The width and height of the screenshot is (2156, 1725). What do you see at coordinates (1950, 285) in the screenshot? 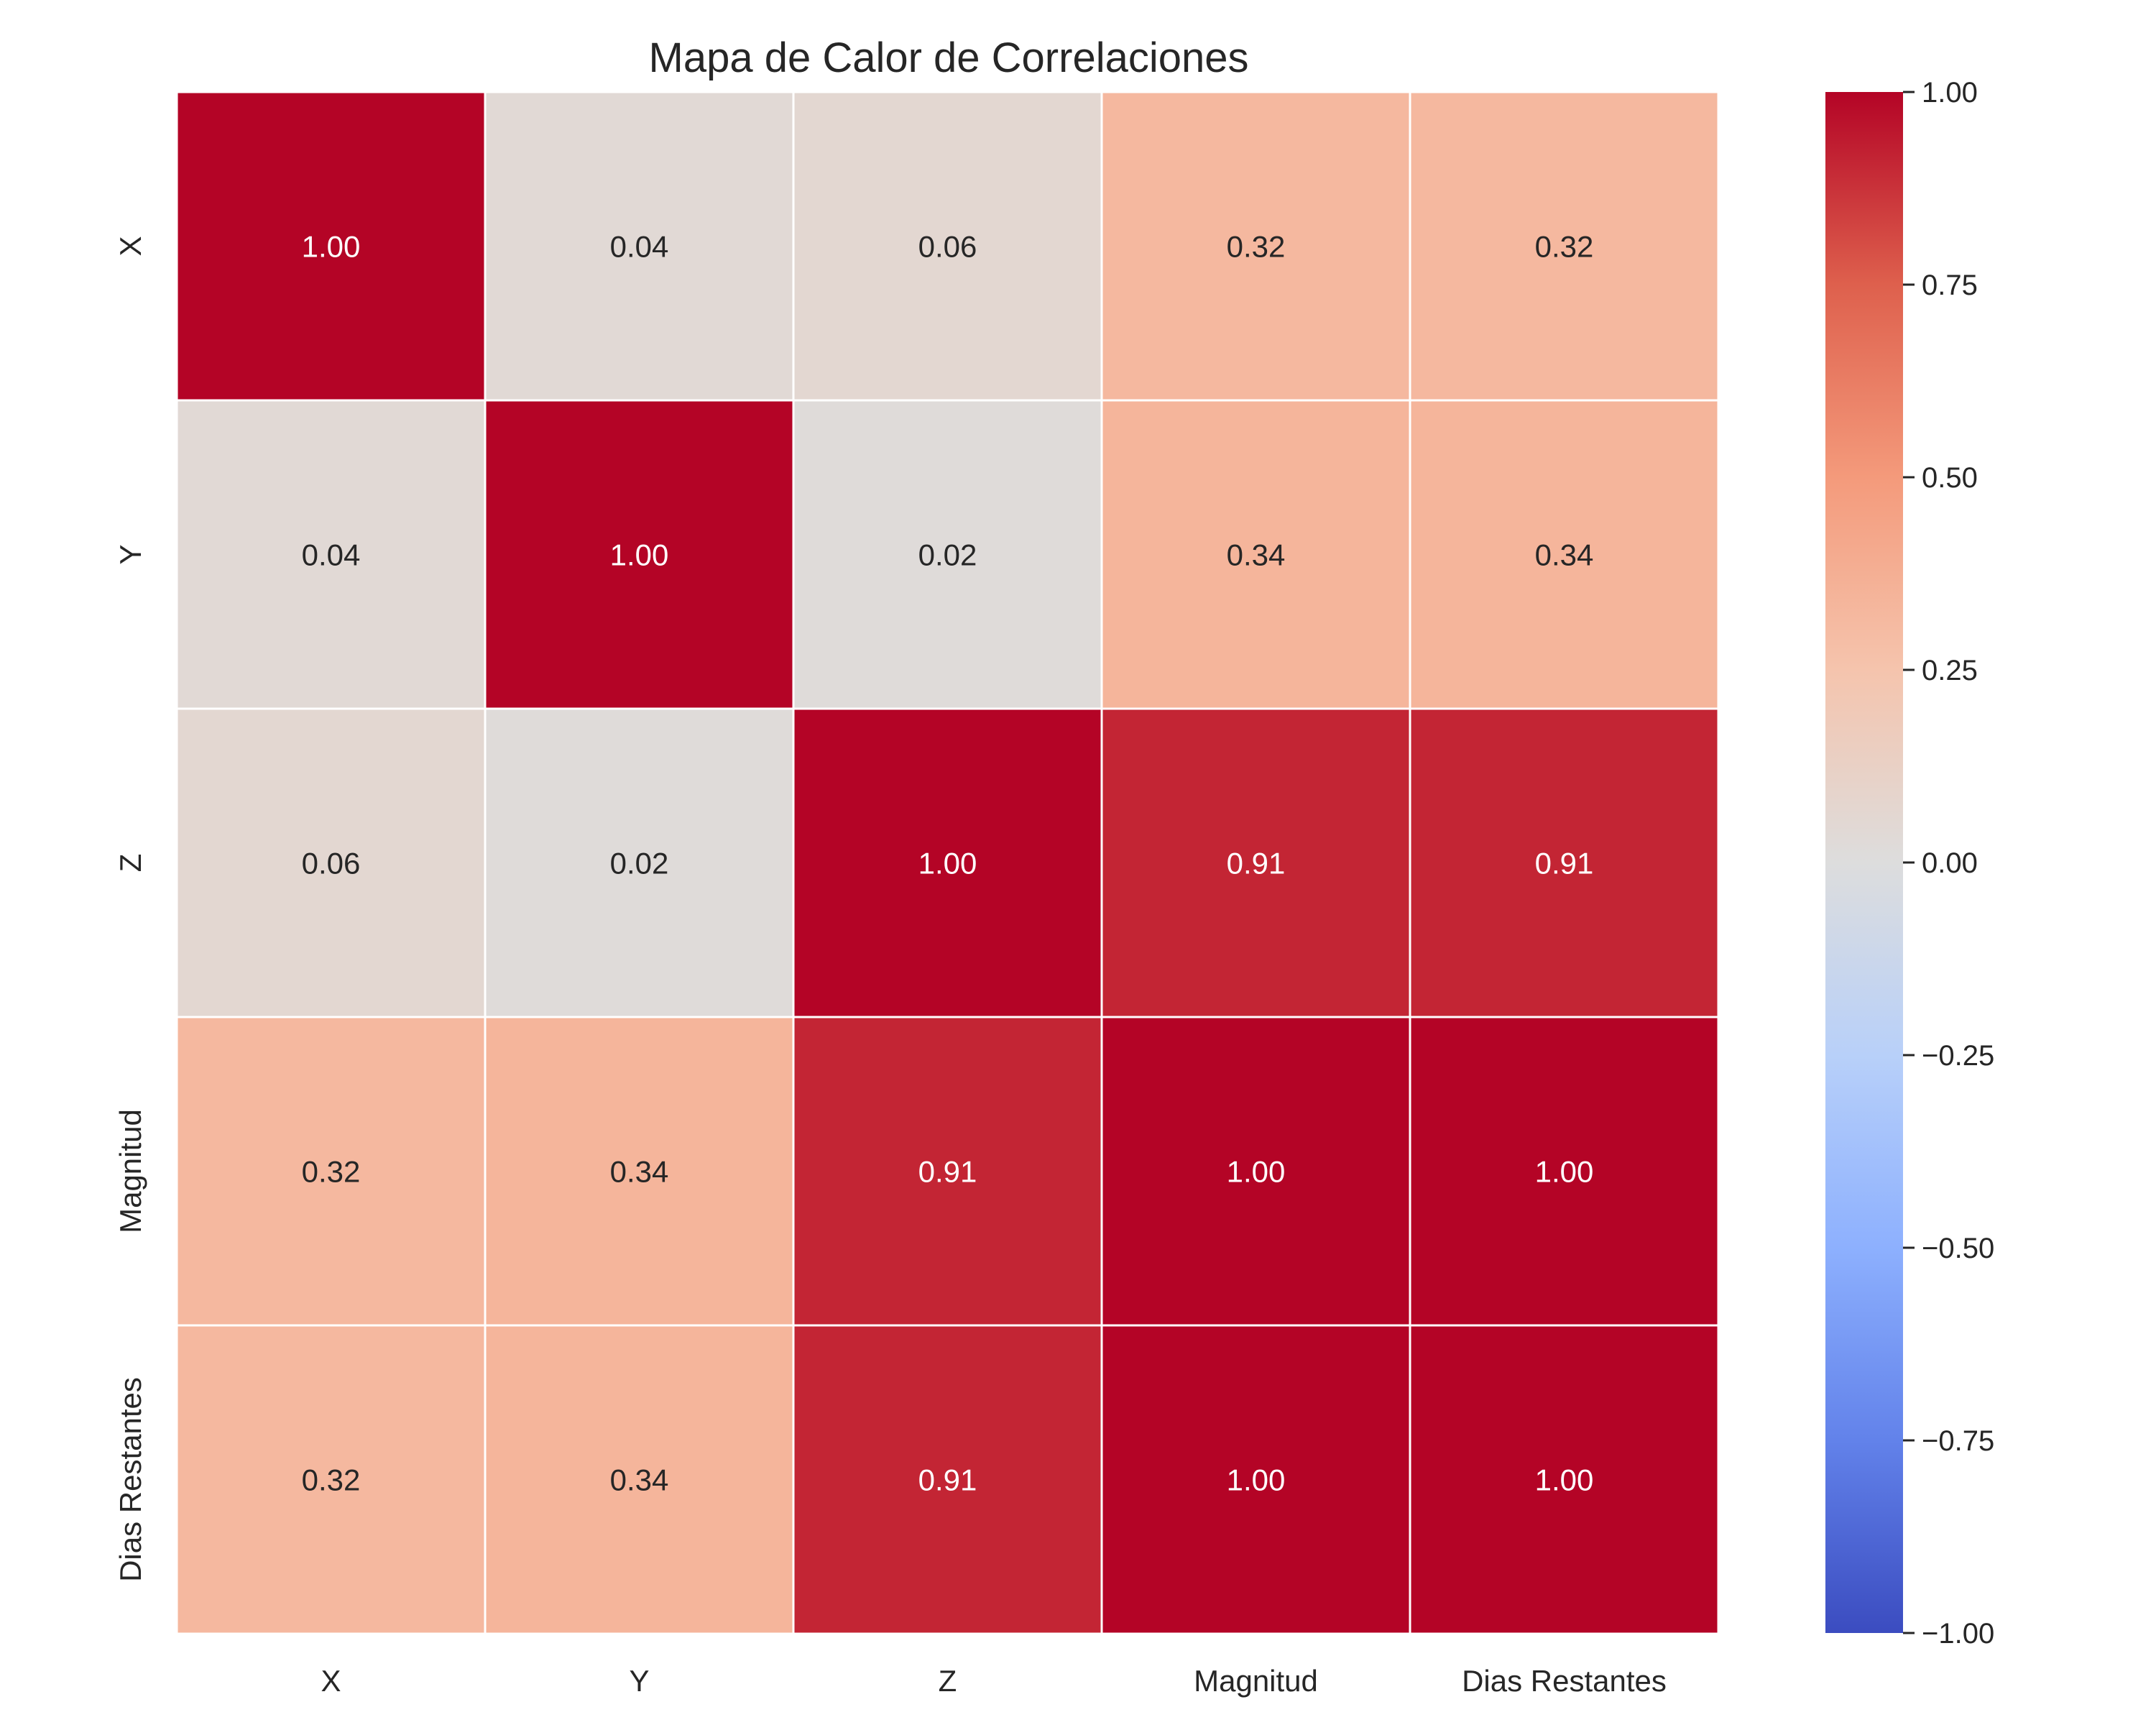
I see `colorbar-tick-label: 0.75` at bounding box center [1950, 285].